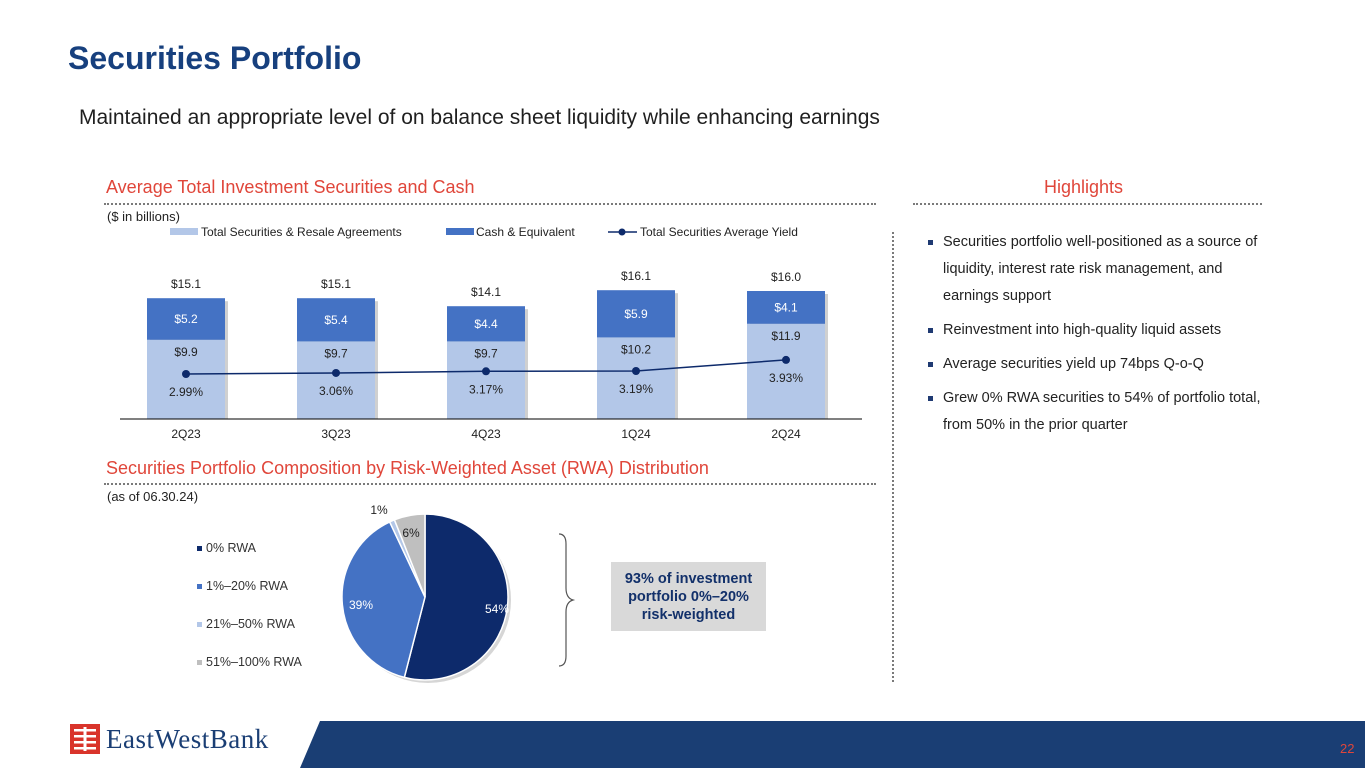 This screenshot has width=1365, height=768. What do you see at coordinates (336, 434) in the screenshot?
I see `x-tick-label: 3Q23` at bounding box center [336, 434].